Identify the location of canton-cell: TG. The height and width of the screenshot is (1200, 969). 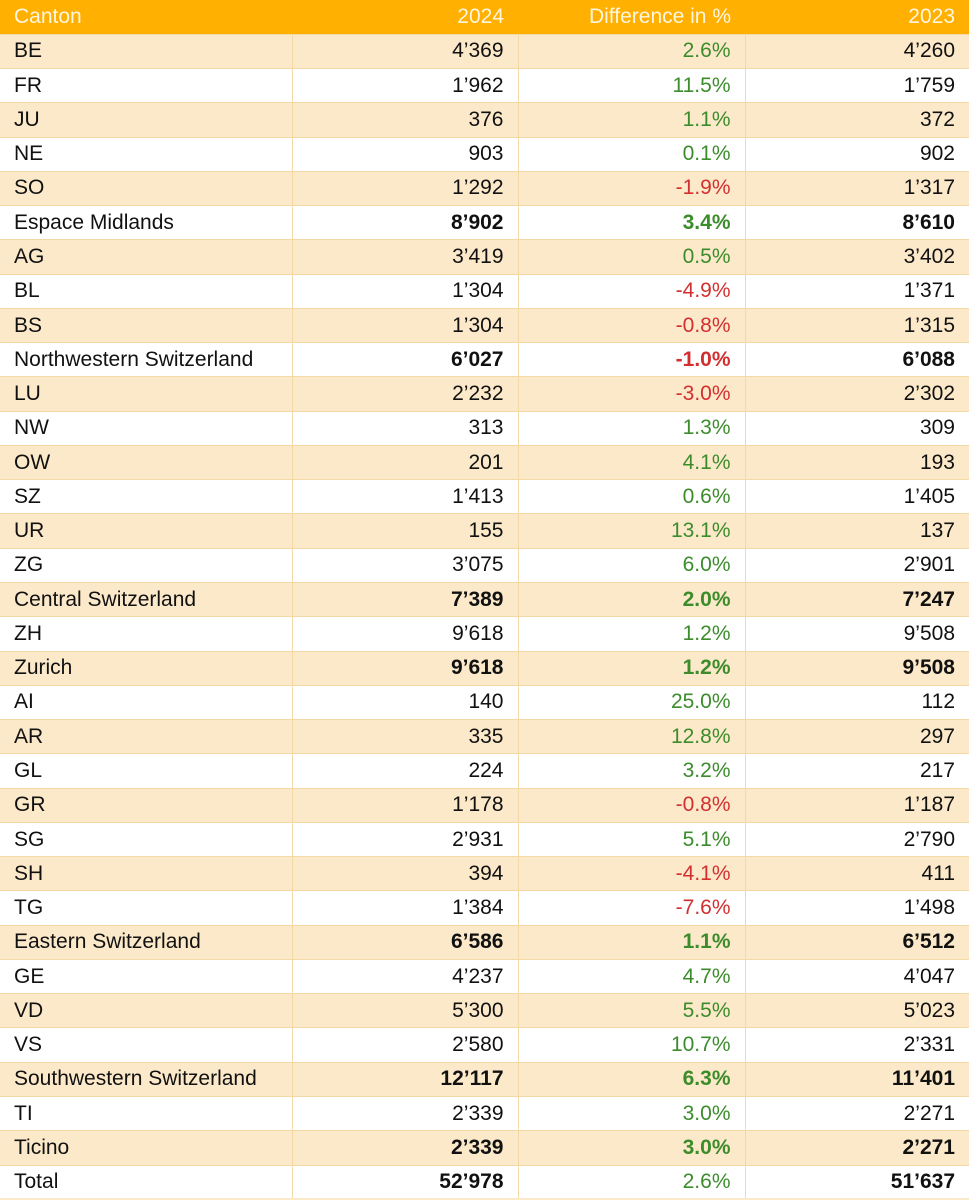
(146, 908).